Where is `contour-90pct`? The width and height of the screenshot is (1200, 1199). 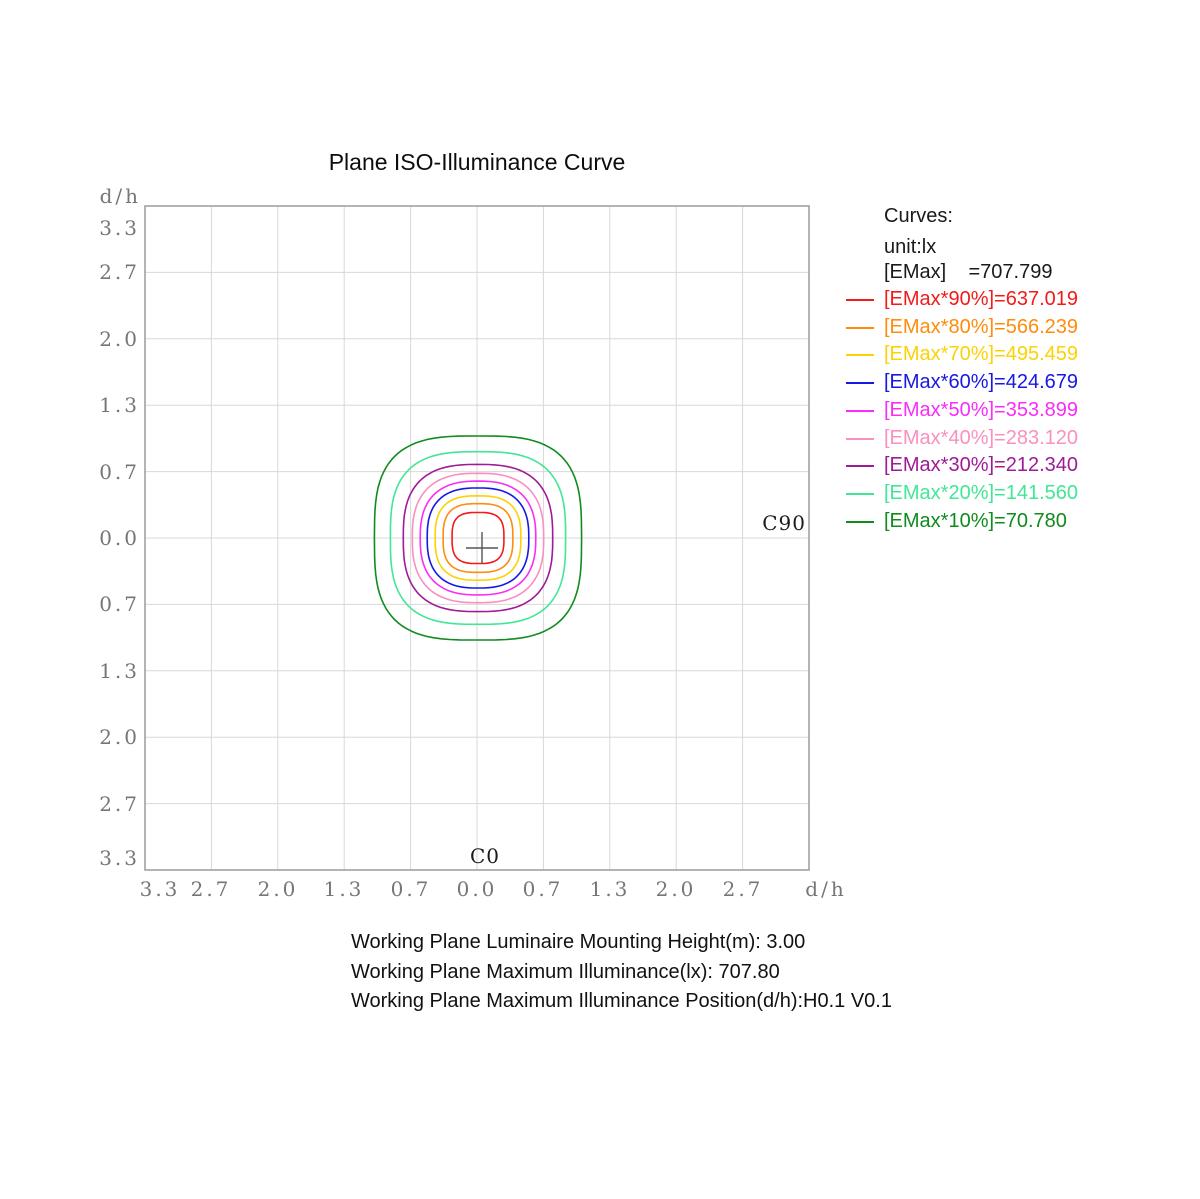
contour-90pct is located at coordinates (478, 538).